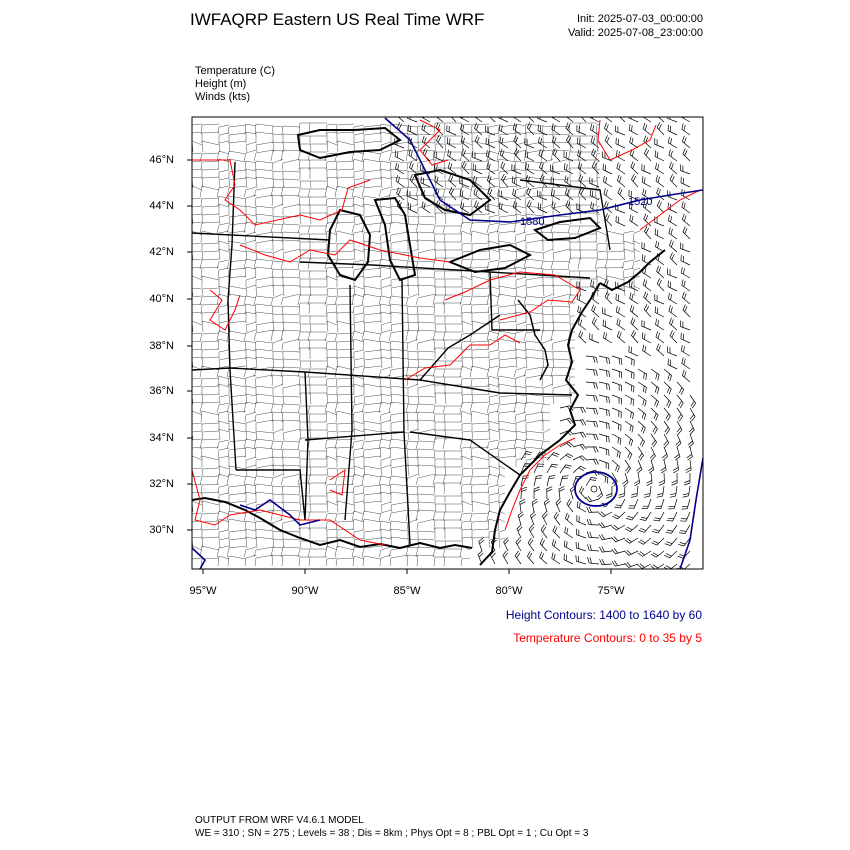  Describe the element at coordinates (603, 615) in the screenshot. I see `height-contour-legend: Height Contours: 1400 to 1640 by 60` at that location.